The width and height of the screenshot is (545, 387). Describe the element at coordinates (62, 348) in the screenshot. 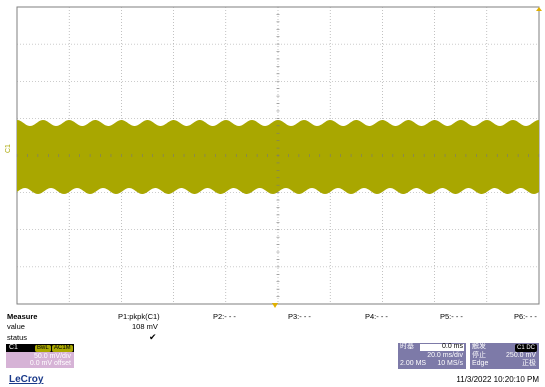

I see `coupling-tag: AC1M` at that location.